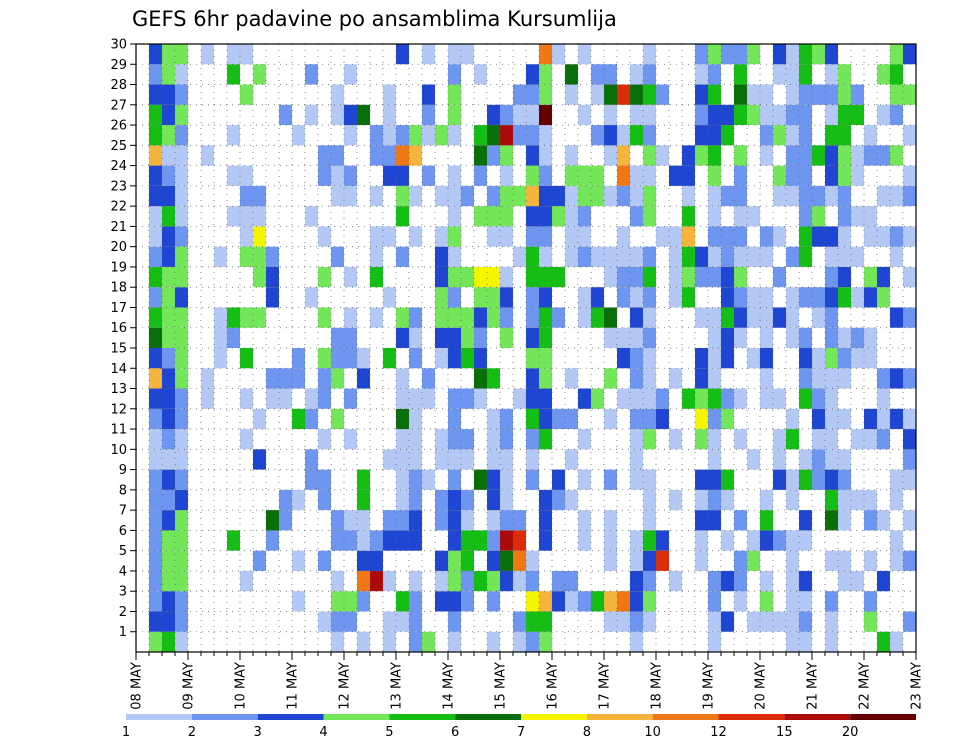 This screenshot has height=742, width=960. What do you see at coordinates (356, 717) in the screenshot?
I see `legend-swatch` at bounding box center [356, 717].